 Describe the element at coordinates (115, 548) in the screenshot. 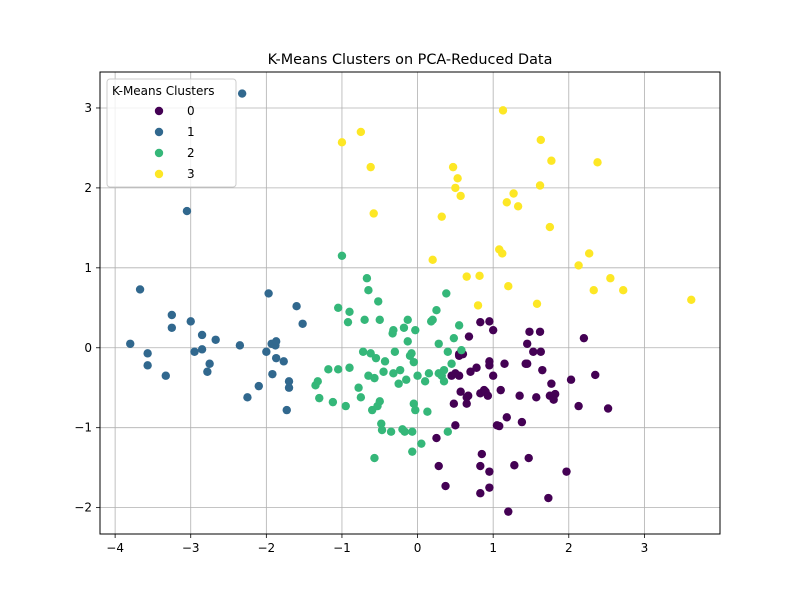

I see `x-tick-label: −4` at that location.